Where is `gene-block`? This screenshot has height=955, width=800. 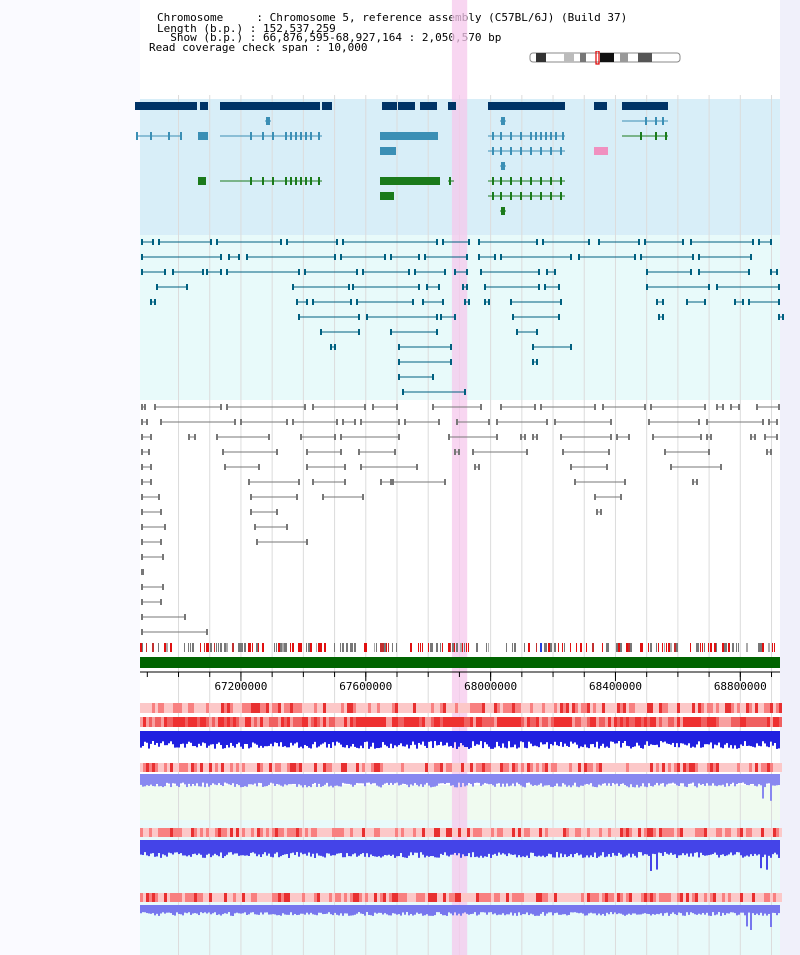
gene-block is located at coordinates (203, 136).